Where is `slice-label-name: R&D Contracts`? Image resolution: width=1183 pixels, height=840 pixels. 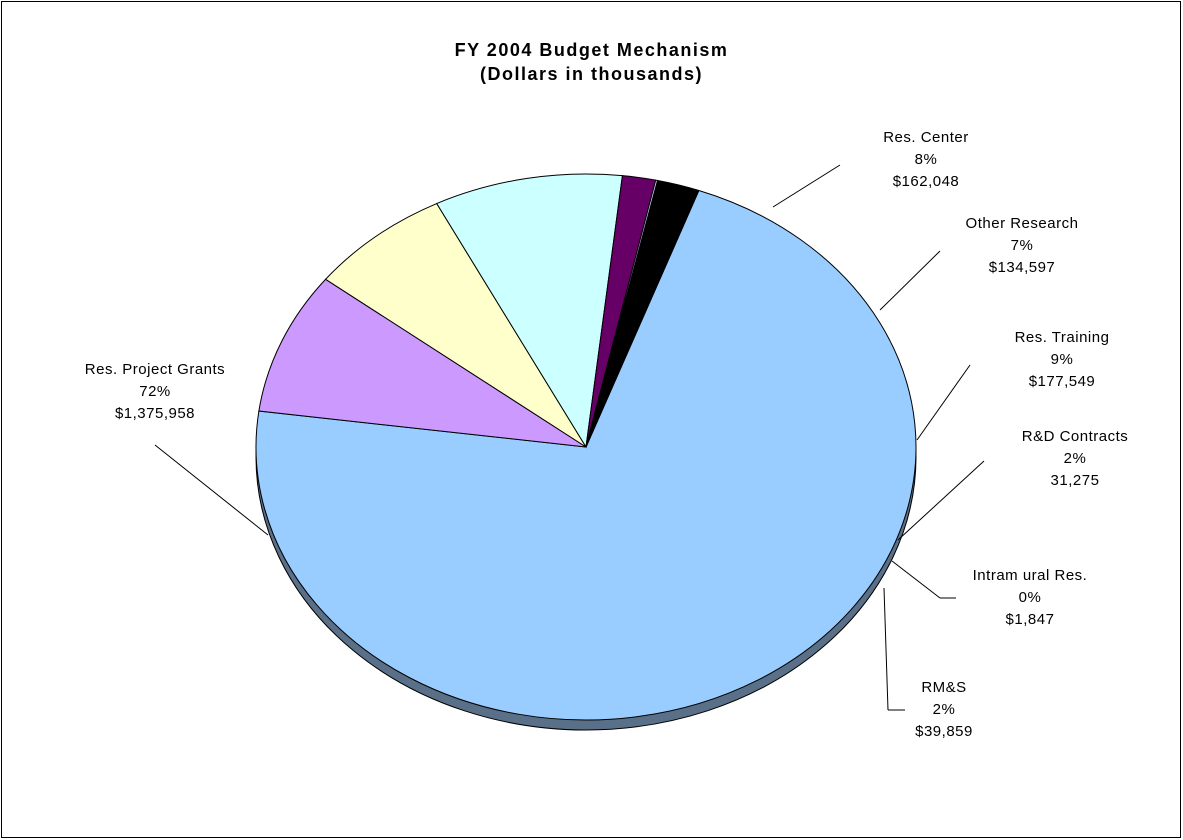 slice-label-name: R&D Contracts is located at coordinates (1075, 436).